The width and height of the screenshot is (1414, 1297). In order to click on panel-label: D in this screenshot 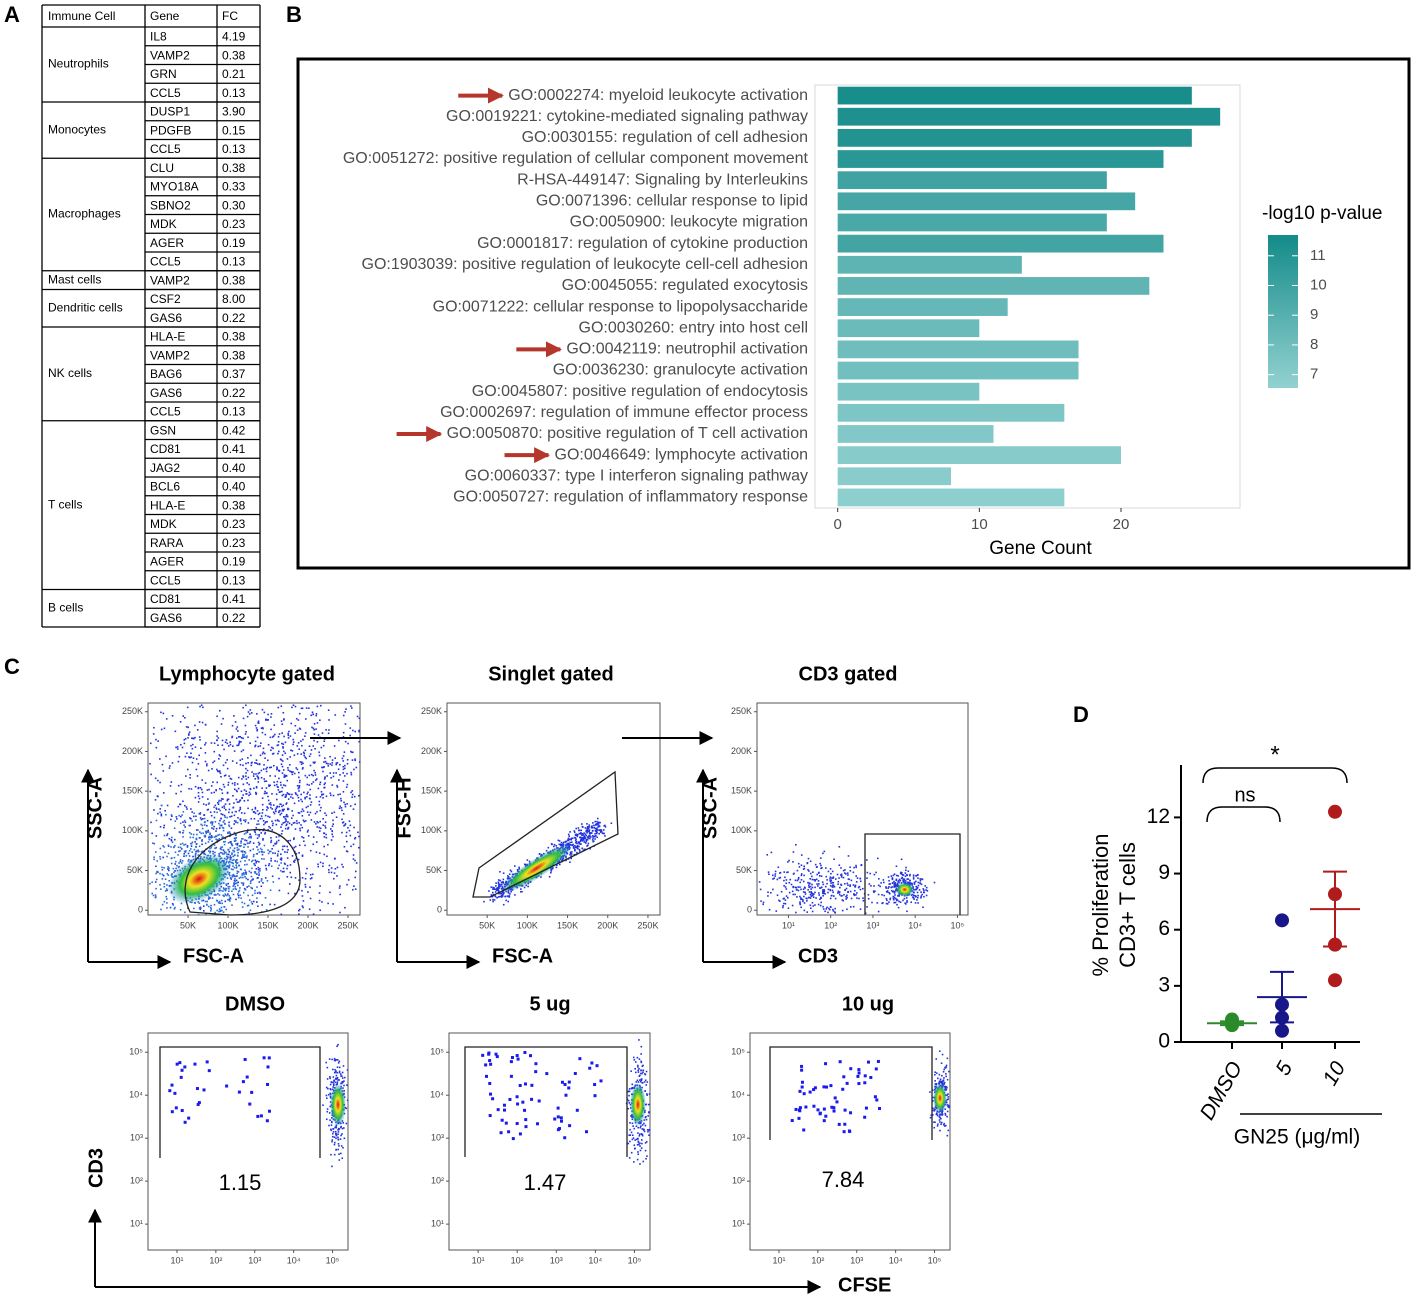, I will do `click(1081, 714)`.